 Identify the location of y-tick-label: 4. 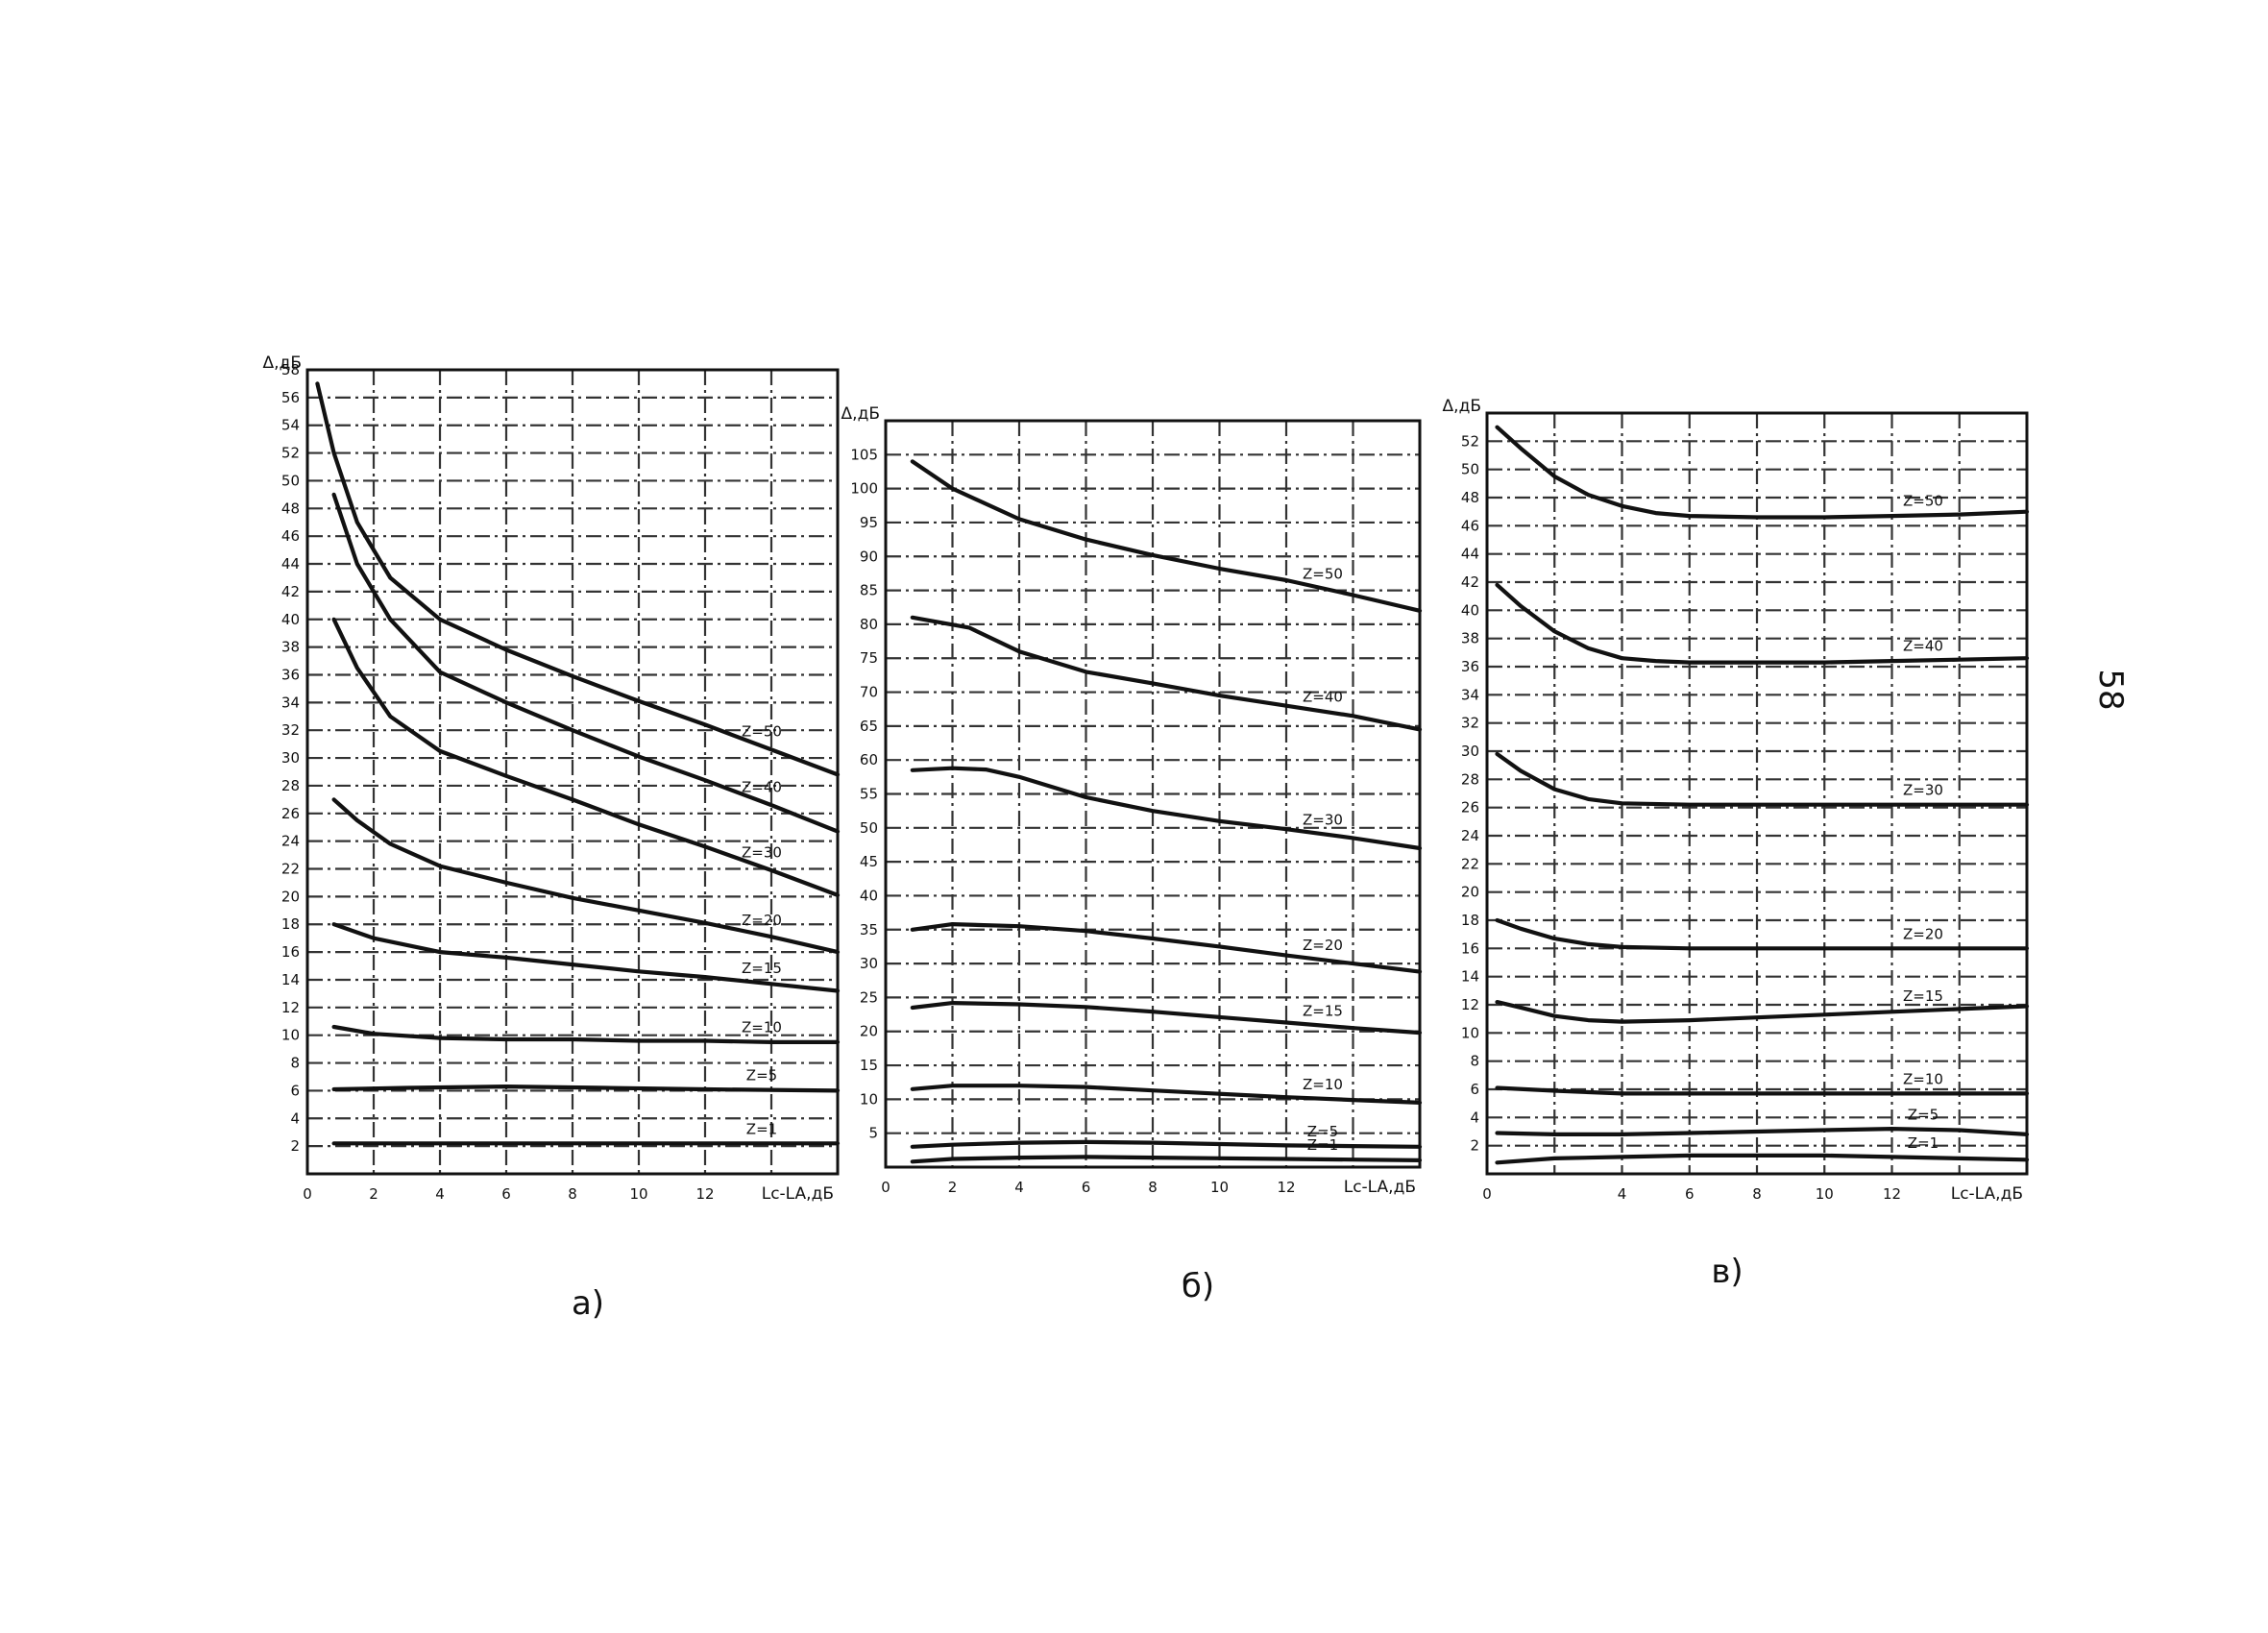
(295, 1118).